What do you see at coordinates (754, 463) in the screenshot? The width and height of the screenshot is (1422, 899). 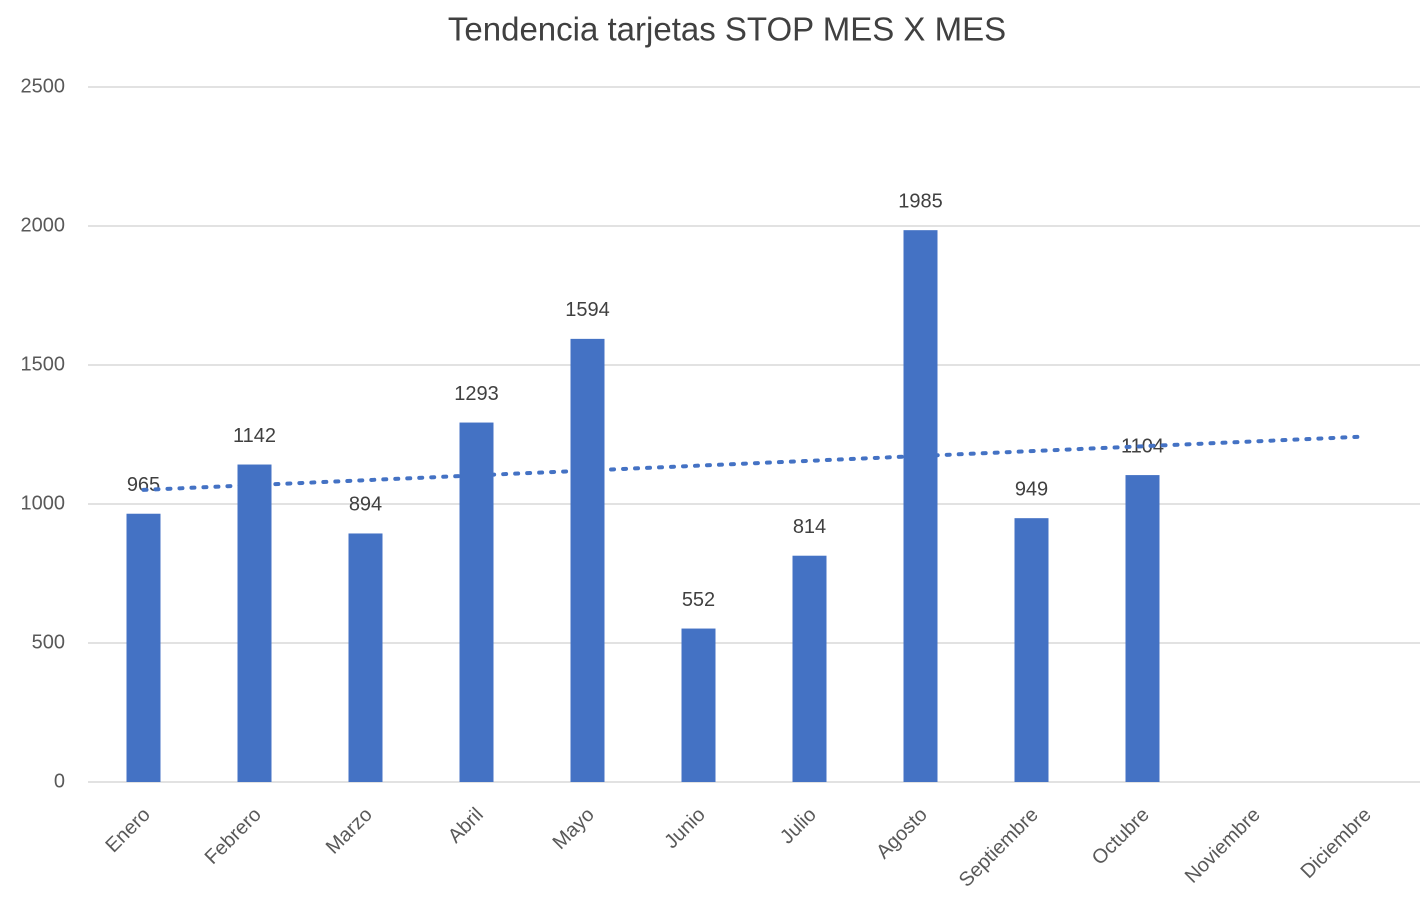 I see `trendline` at bounding box center [754, 463].